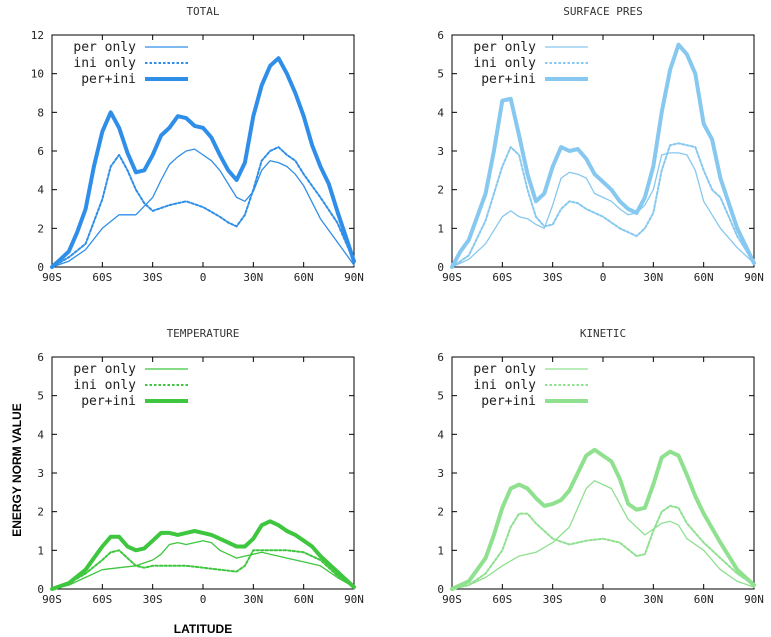  What do you see at coordinates (37, 35) in the screenshot?
I see `y-tick-label: 12` at bounding box center [37, 35].